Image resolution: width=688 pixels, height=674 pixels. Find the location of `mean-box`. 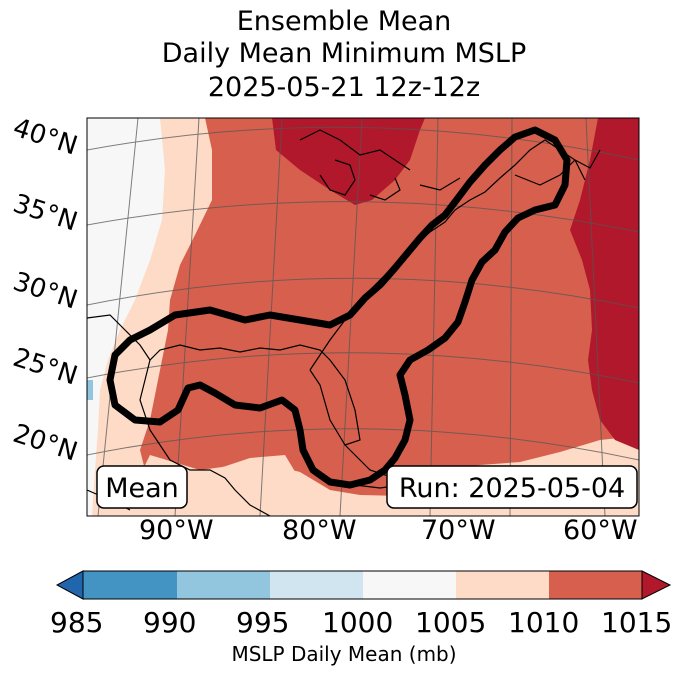

mean-box is located at coordinates (142, 487).